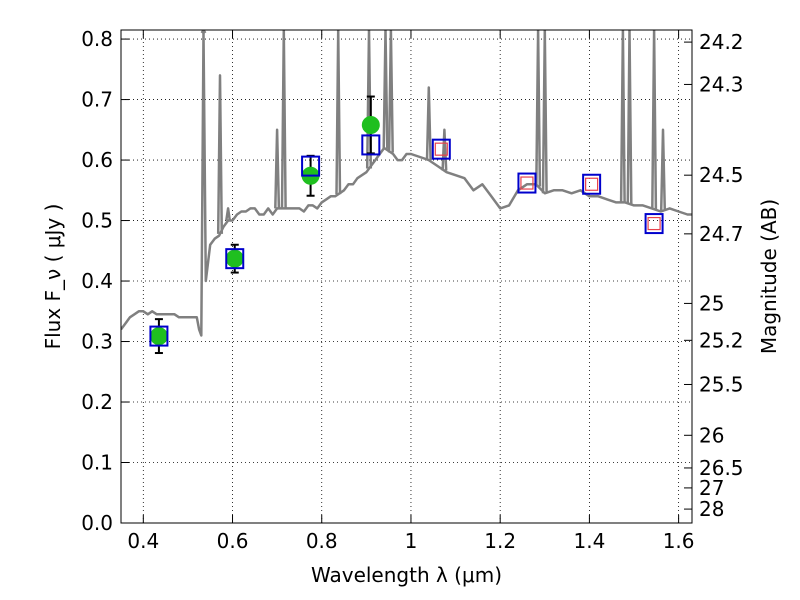  I want to click on right-tick-label: 28, so click(711, 509).